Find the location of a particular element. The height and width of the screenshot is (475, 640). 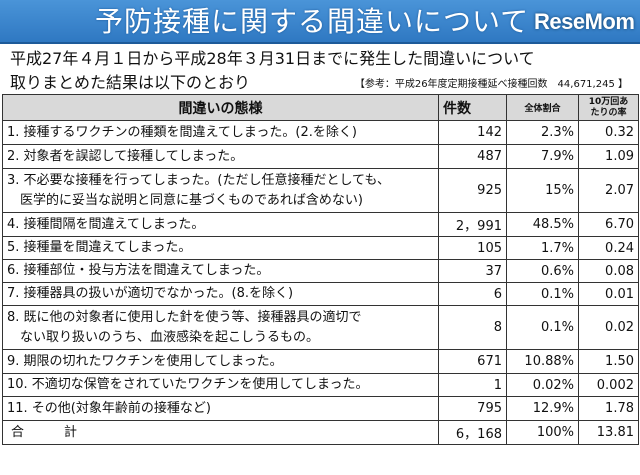

cell-manner: 10. 不適切な保管をされていたワクチンを使用してしまった。 is located at coordinates (220, 385).